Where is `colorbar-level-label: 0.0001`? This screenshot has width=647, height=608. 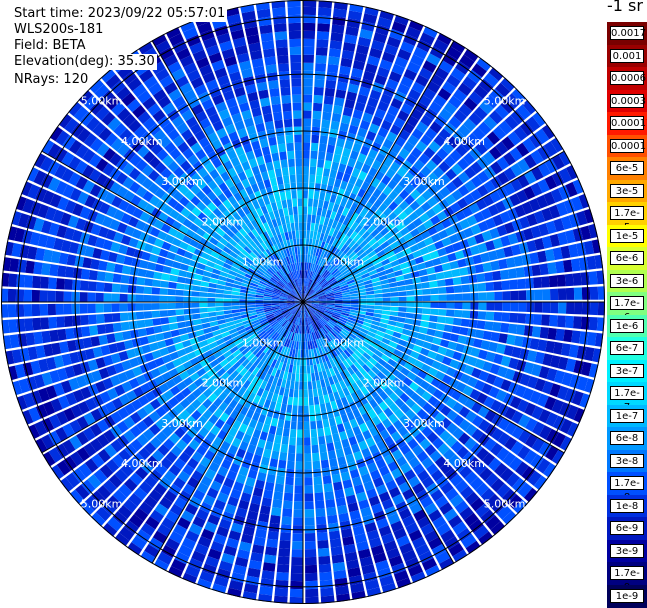
colorbar-level-label: 0.0001 is located at coordinates (627, 146).